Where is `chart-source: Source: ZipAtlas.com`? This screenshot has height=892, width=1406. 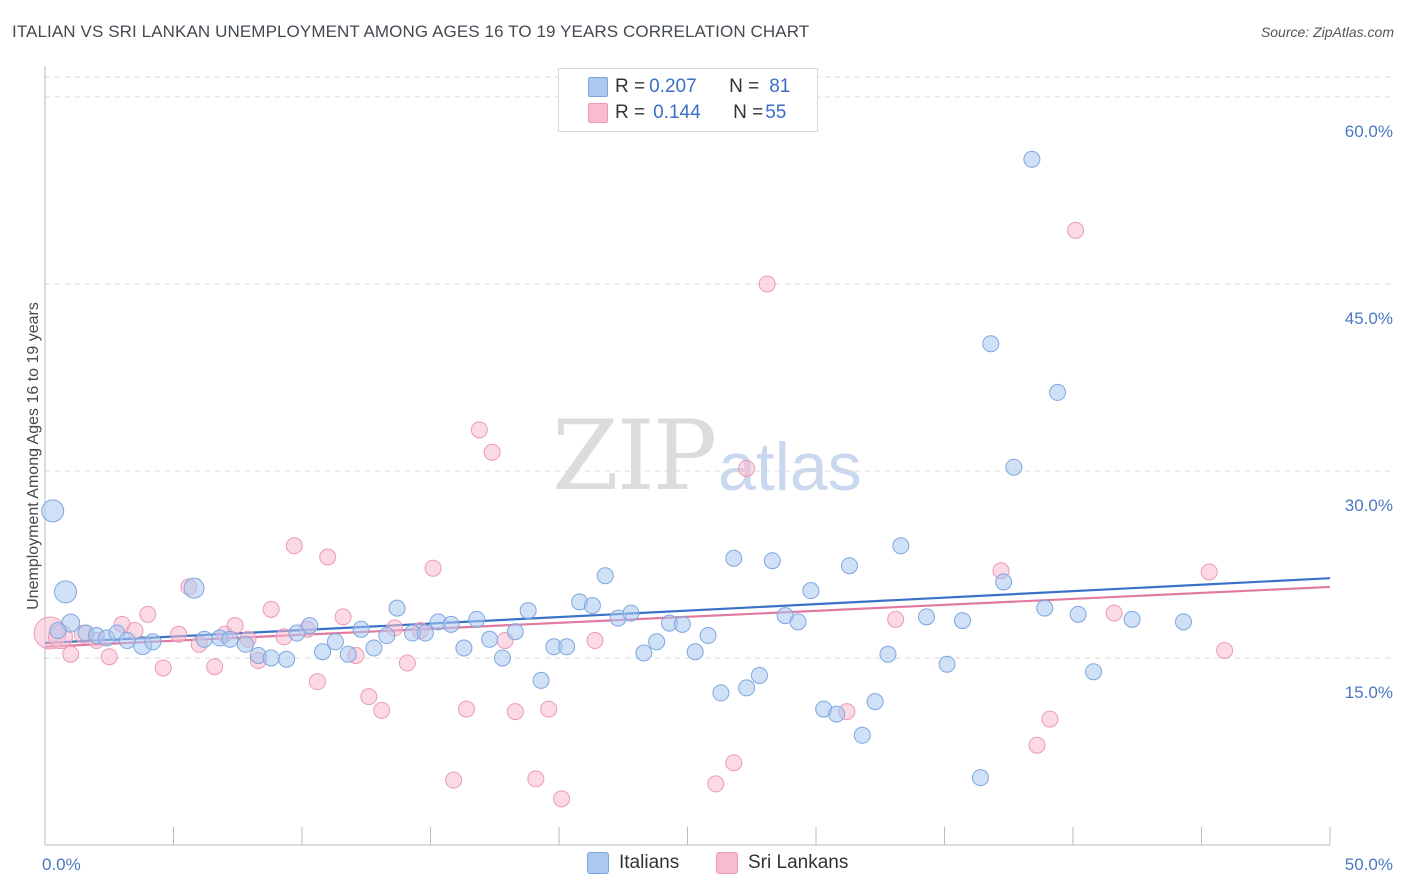 chart-source: Source: ZipAtlas.com is located at coordinates (1327, 32).